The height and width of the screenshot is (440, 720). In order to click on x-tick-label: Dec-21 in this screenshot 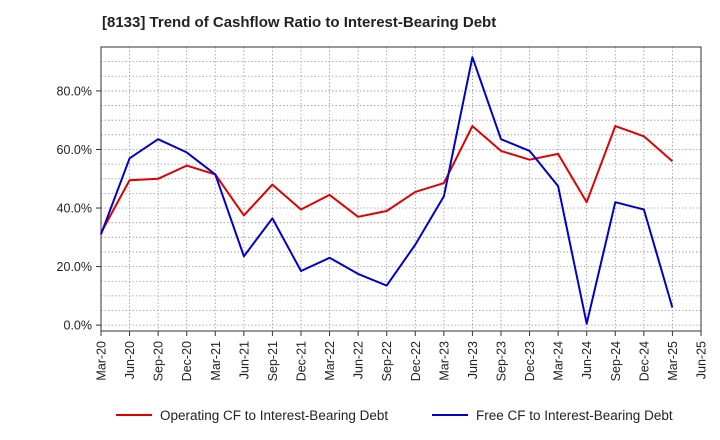, I will do `click(302, 361)`.